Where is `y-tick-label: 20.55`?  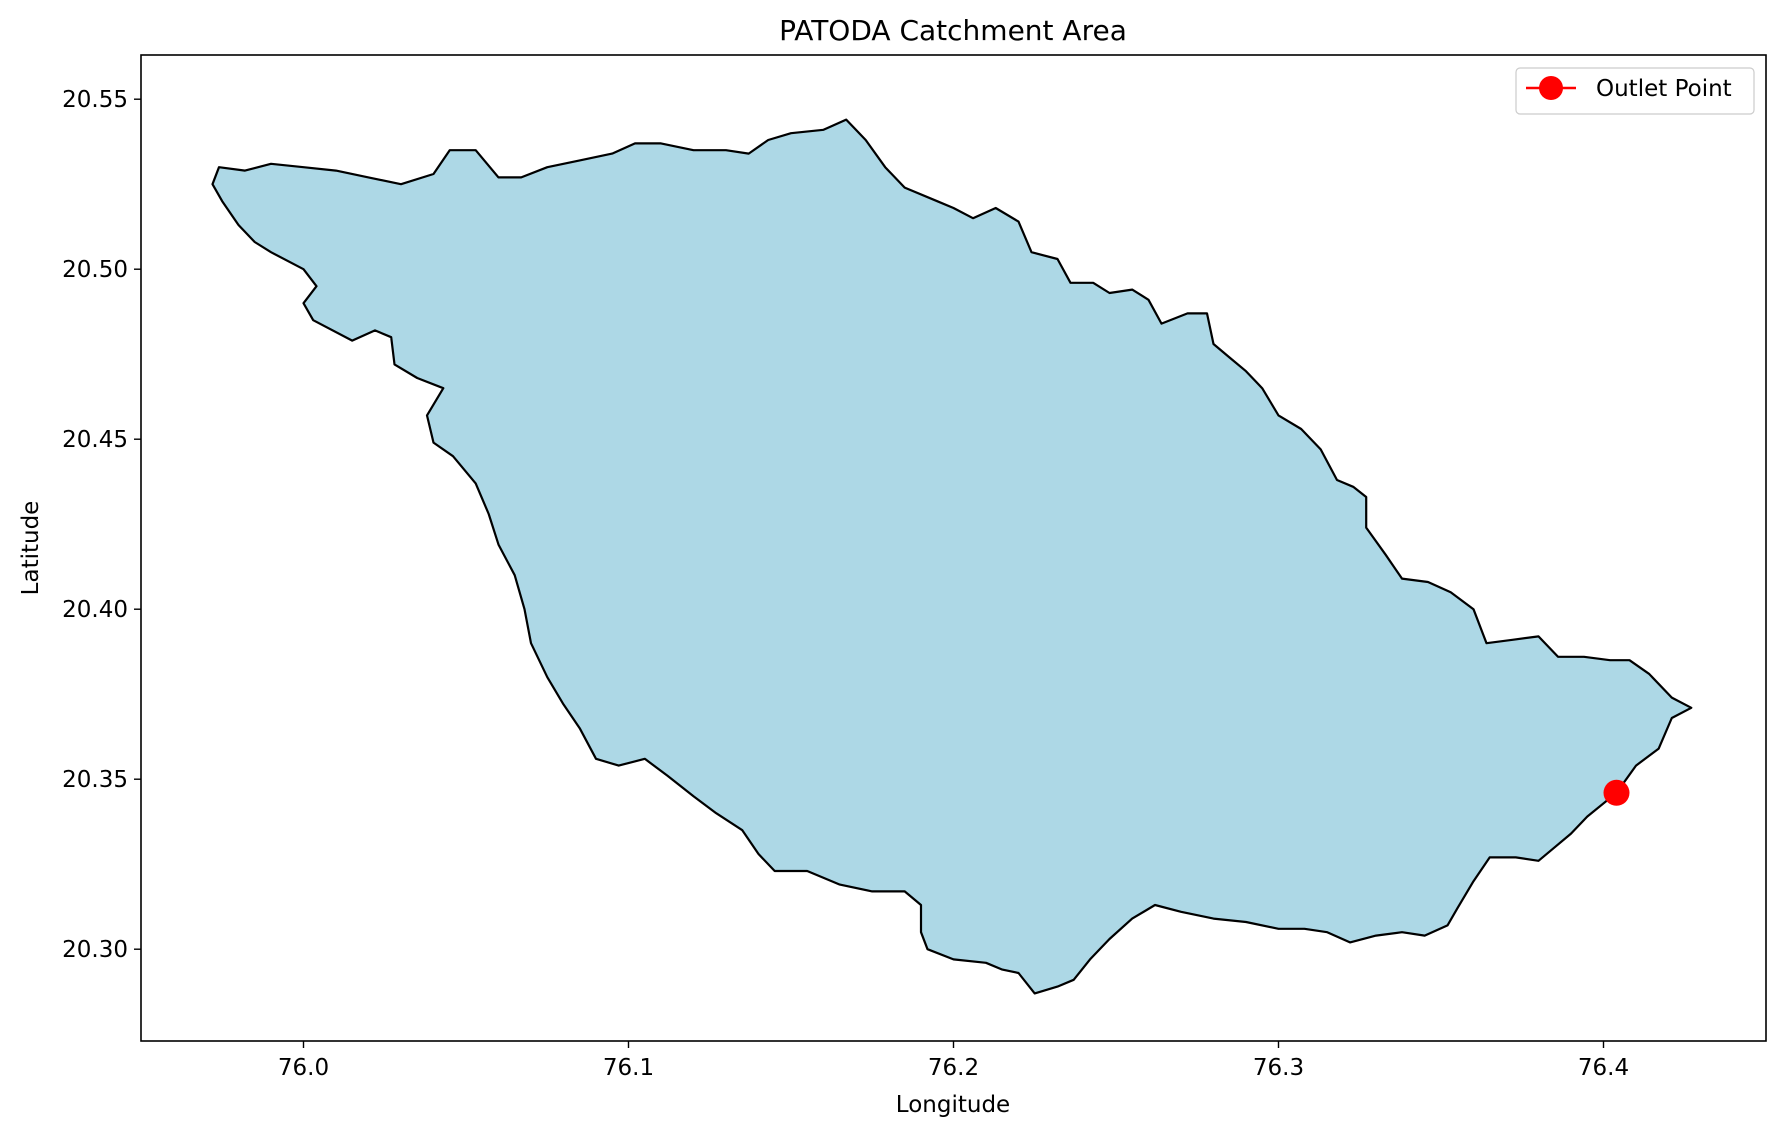
y-tick-label: 20.55 is located at coordinates (95, 100).